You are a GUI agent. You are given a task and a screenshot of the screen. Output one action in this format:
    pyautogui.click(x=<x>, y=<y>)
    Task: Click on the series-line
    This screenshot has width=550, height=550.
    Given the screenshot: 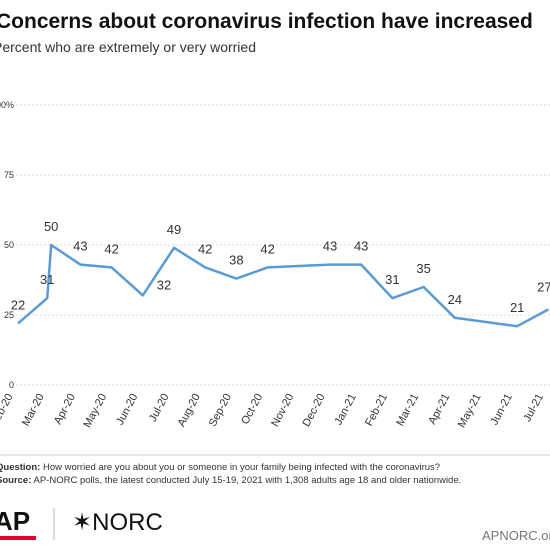 What is the action you would take?
    pyautogui.click(x=283, y=285)
    